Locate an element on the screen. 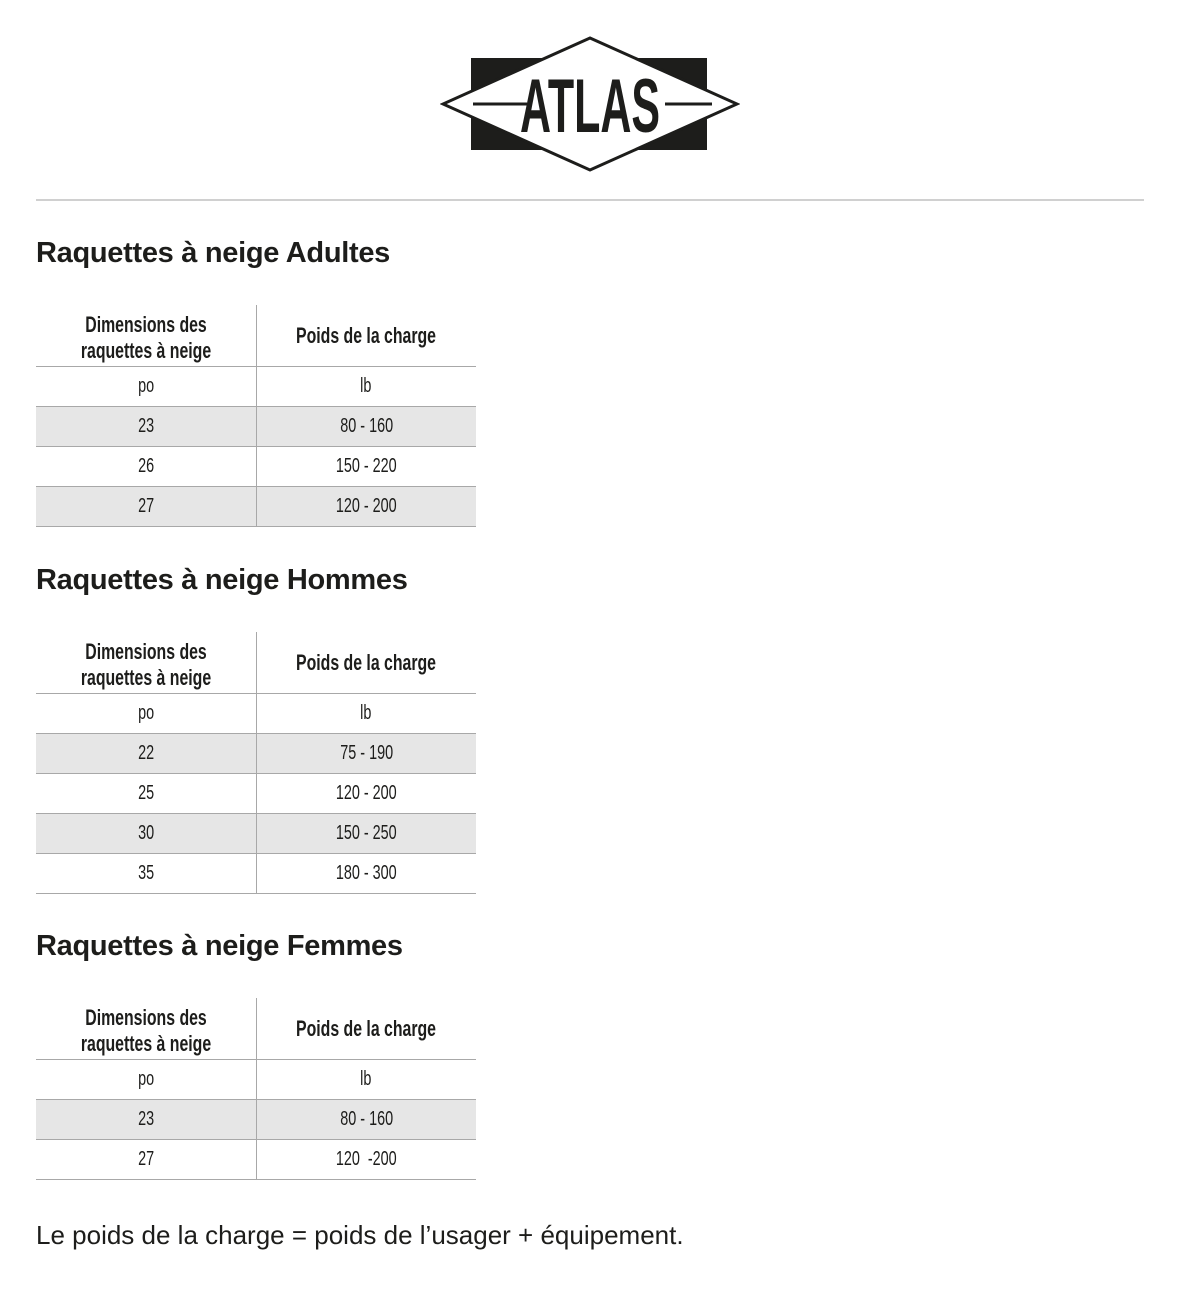 This screenshot has width=1180, height=1300. section-title: Raquettes à neige Hommes is located at coordinates (222, 580).